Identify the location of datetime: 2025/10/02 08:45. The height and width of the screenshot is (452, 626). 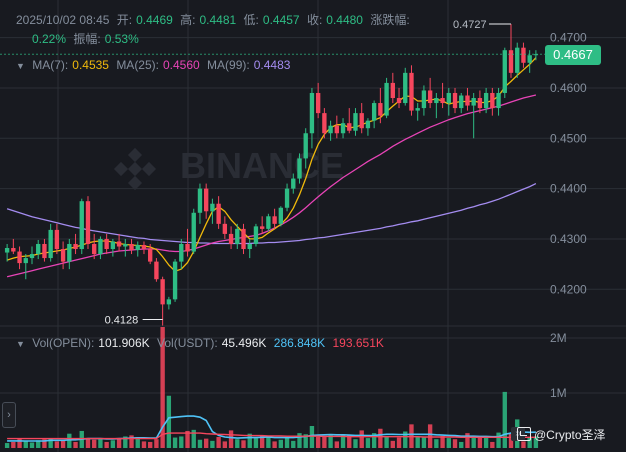
(63, 20).